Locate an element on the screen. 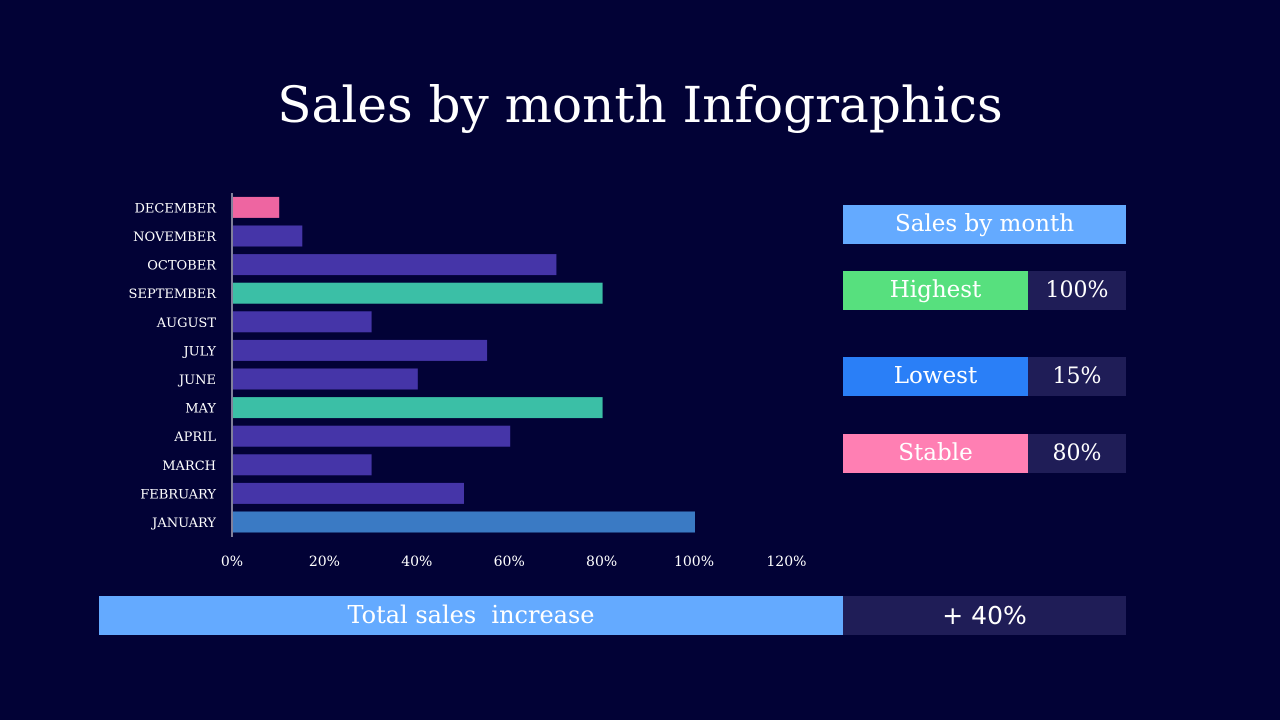 The image size is (1280, 720). category-label-december: DECEMBER is located at coordinates (176, 208).